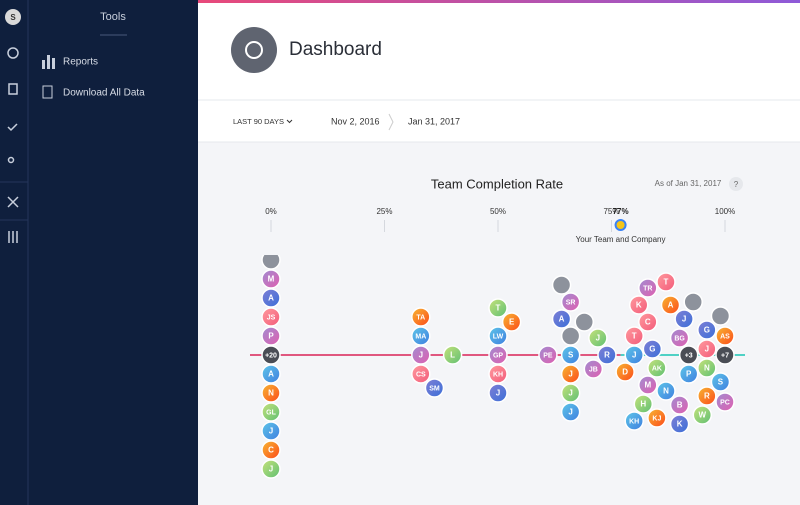 This screenshot has width=800, height=505. I want to click on dashboard-badge, so click(254, 50).